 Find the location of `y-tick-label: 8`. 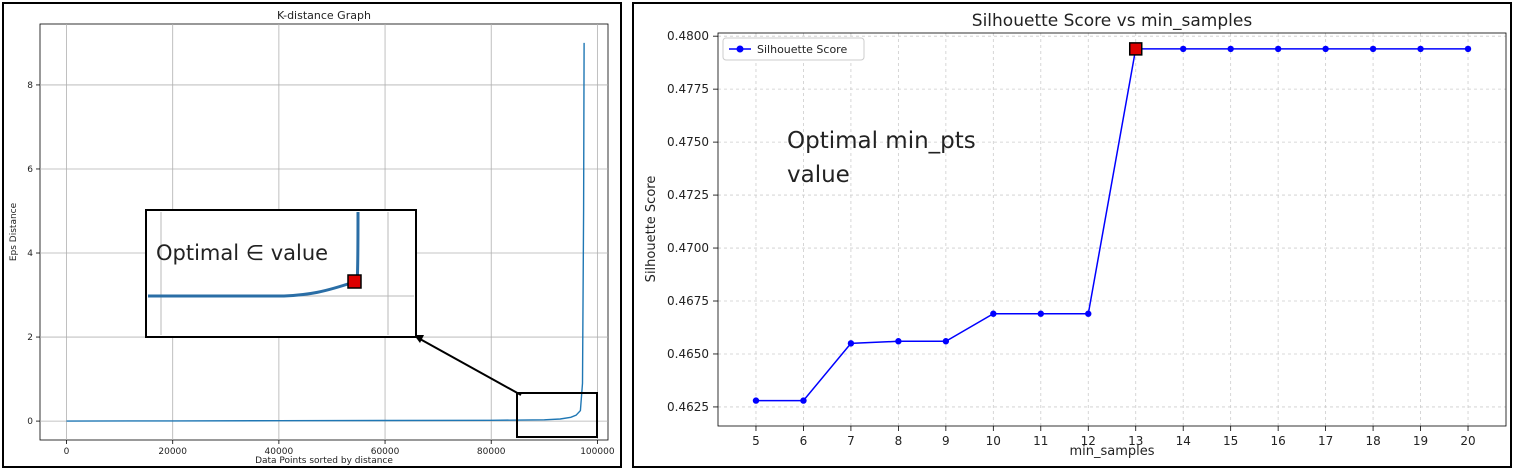

y-tick-label: 8 is located at coordinates (30, 86).